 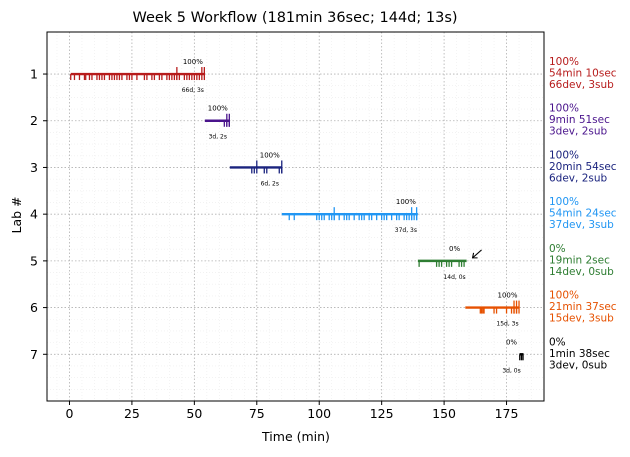 What do you see at coordinates (583, 214) in the screenshot?
I see `lab-4-summary-line: 54min 24sec` at bounding box center [583, 214].